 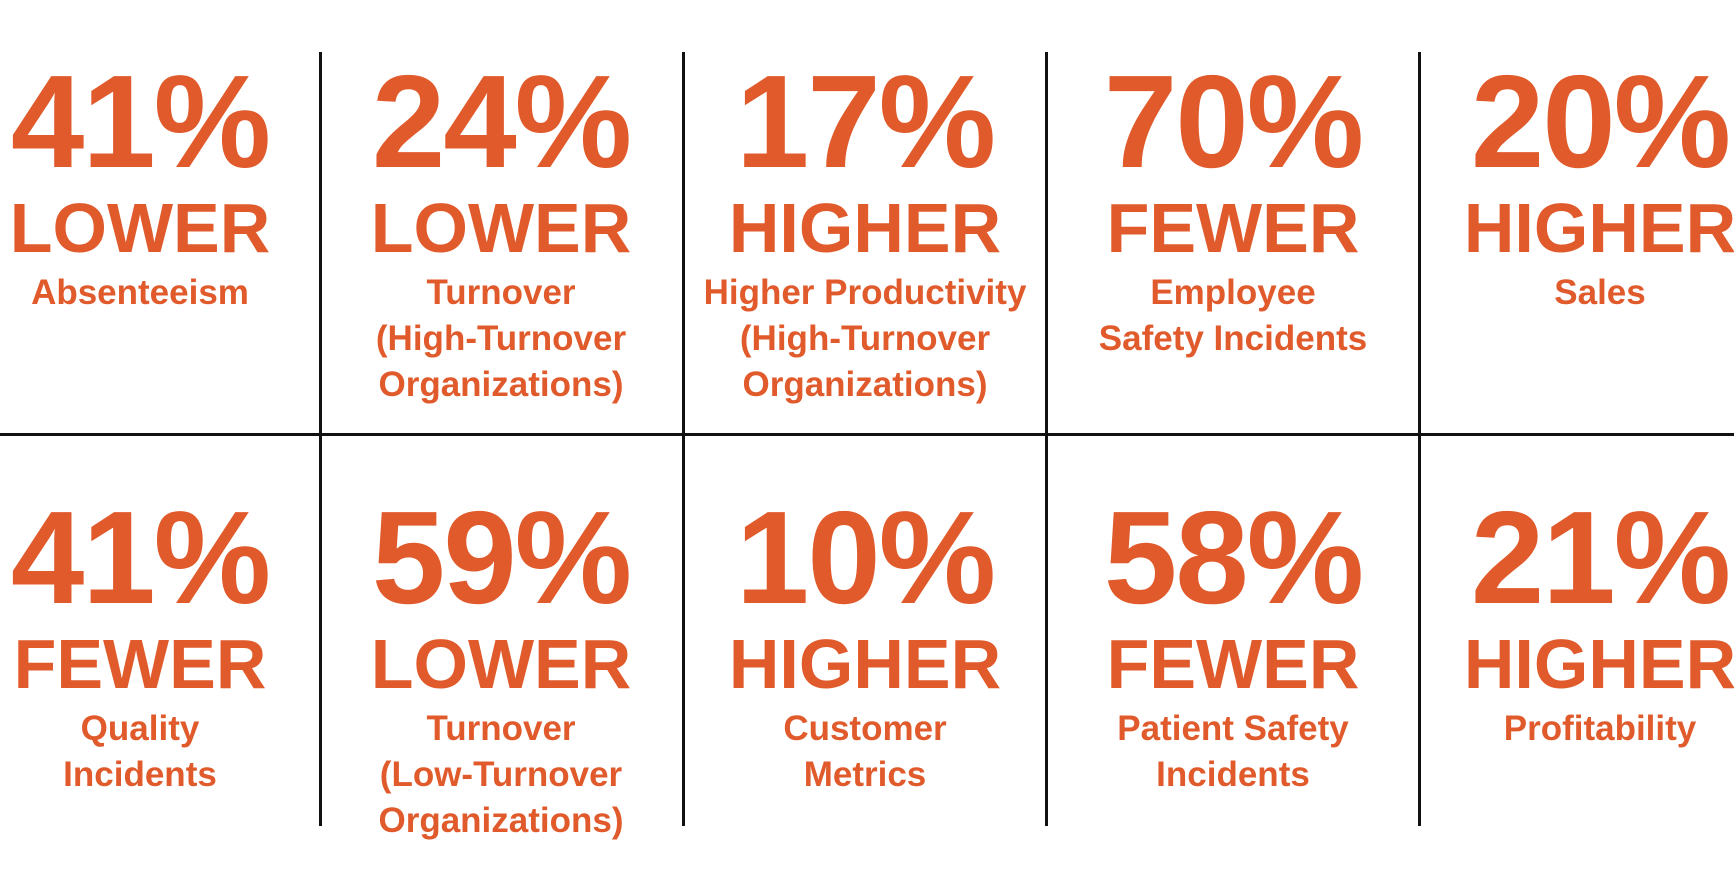 I want to click on stat-label: Turnover (High-Turnover Organizations), so click(x=501, y=338).